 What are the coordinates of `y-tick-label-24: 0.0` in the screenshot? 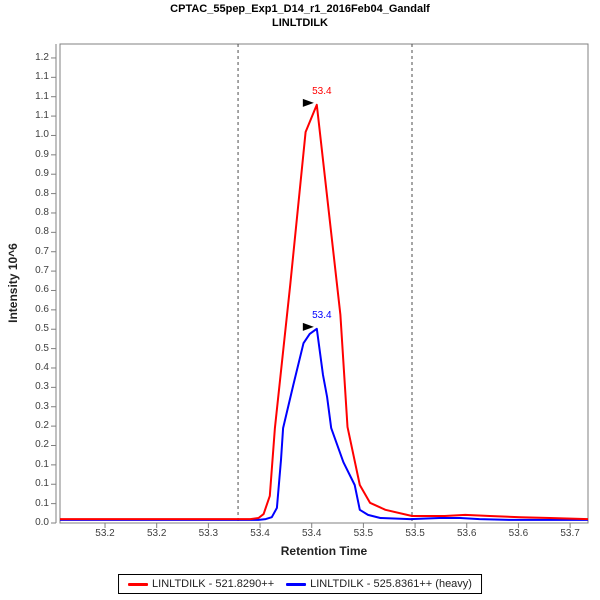 It's located at (42, 522).